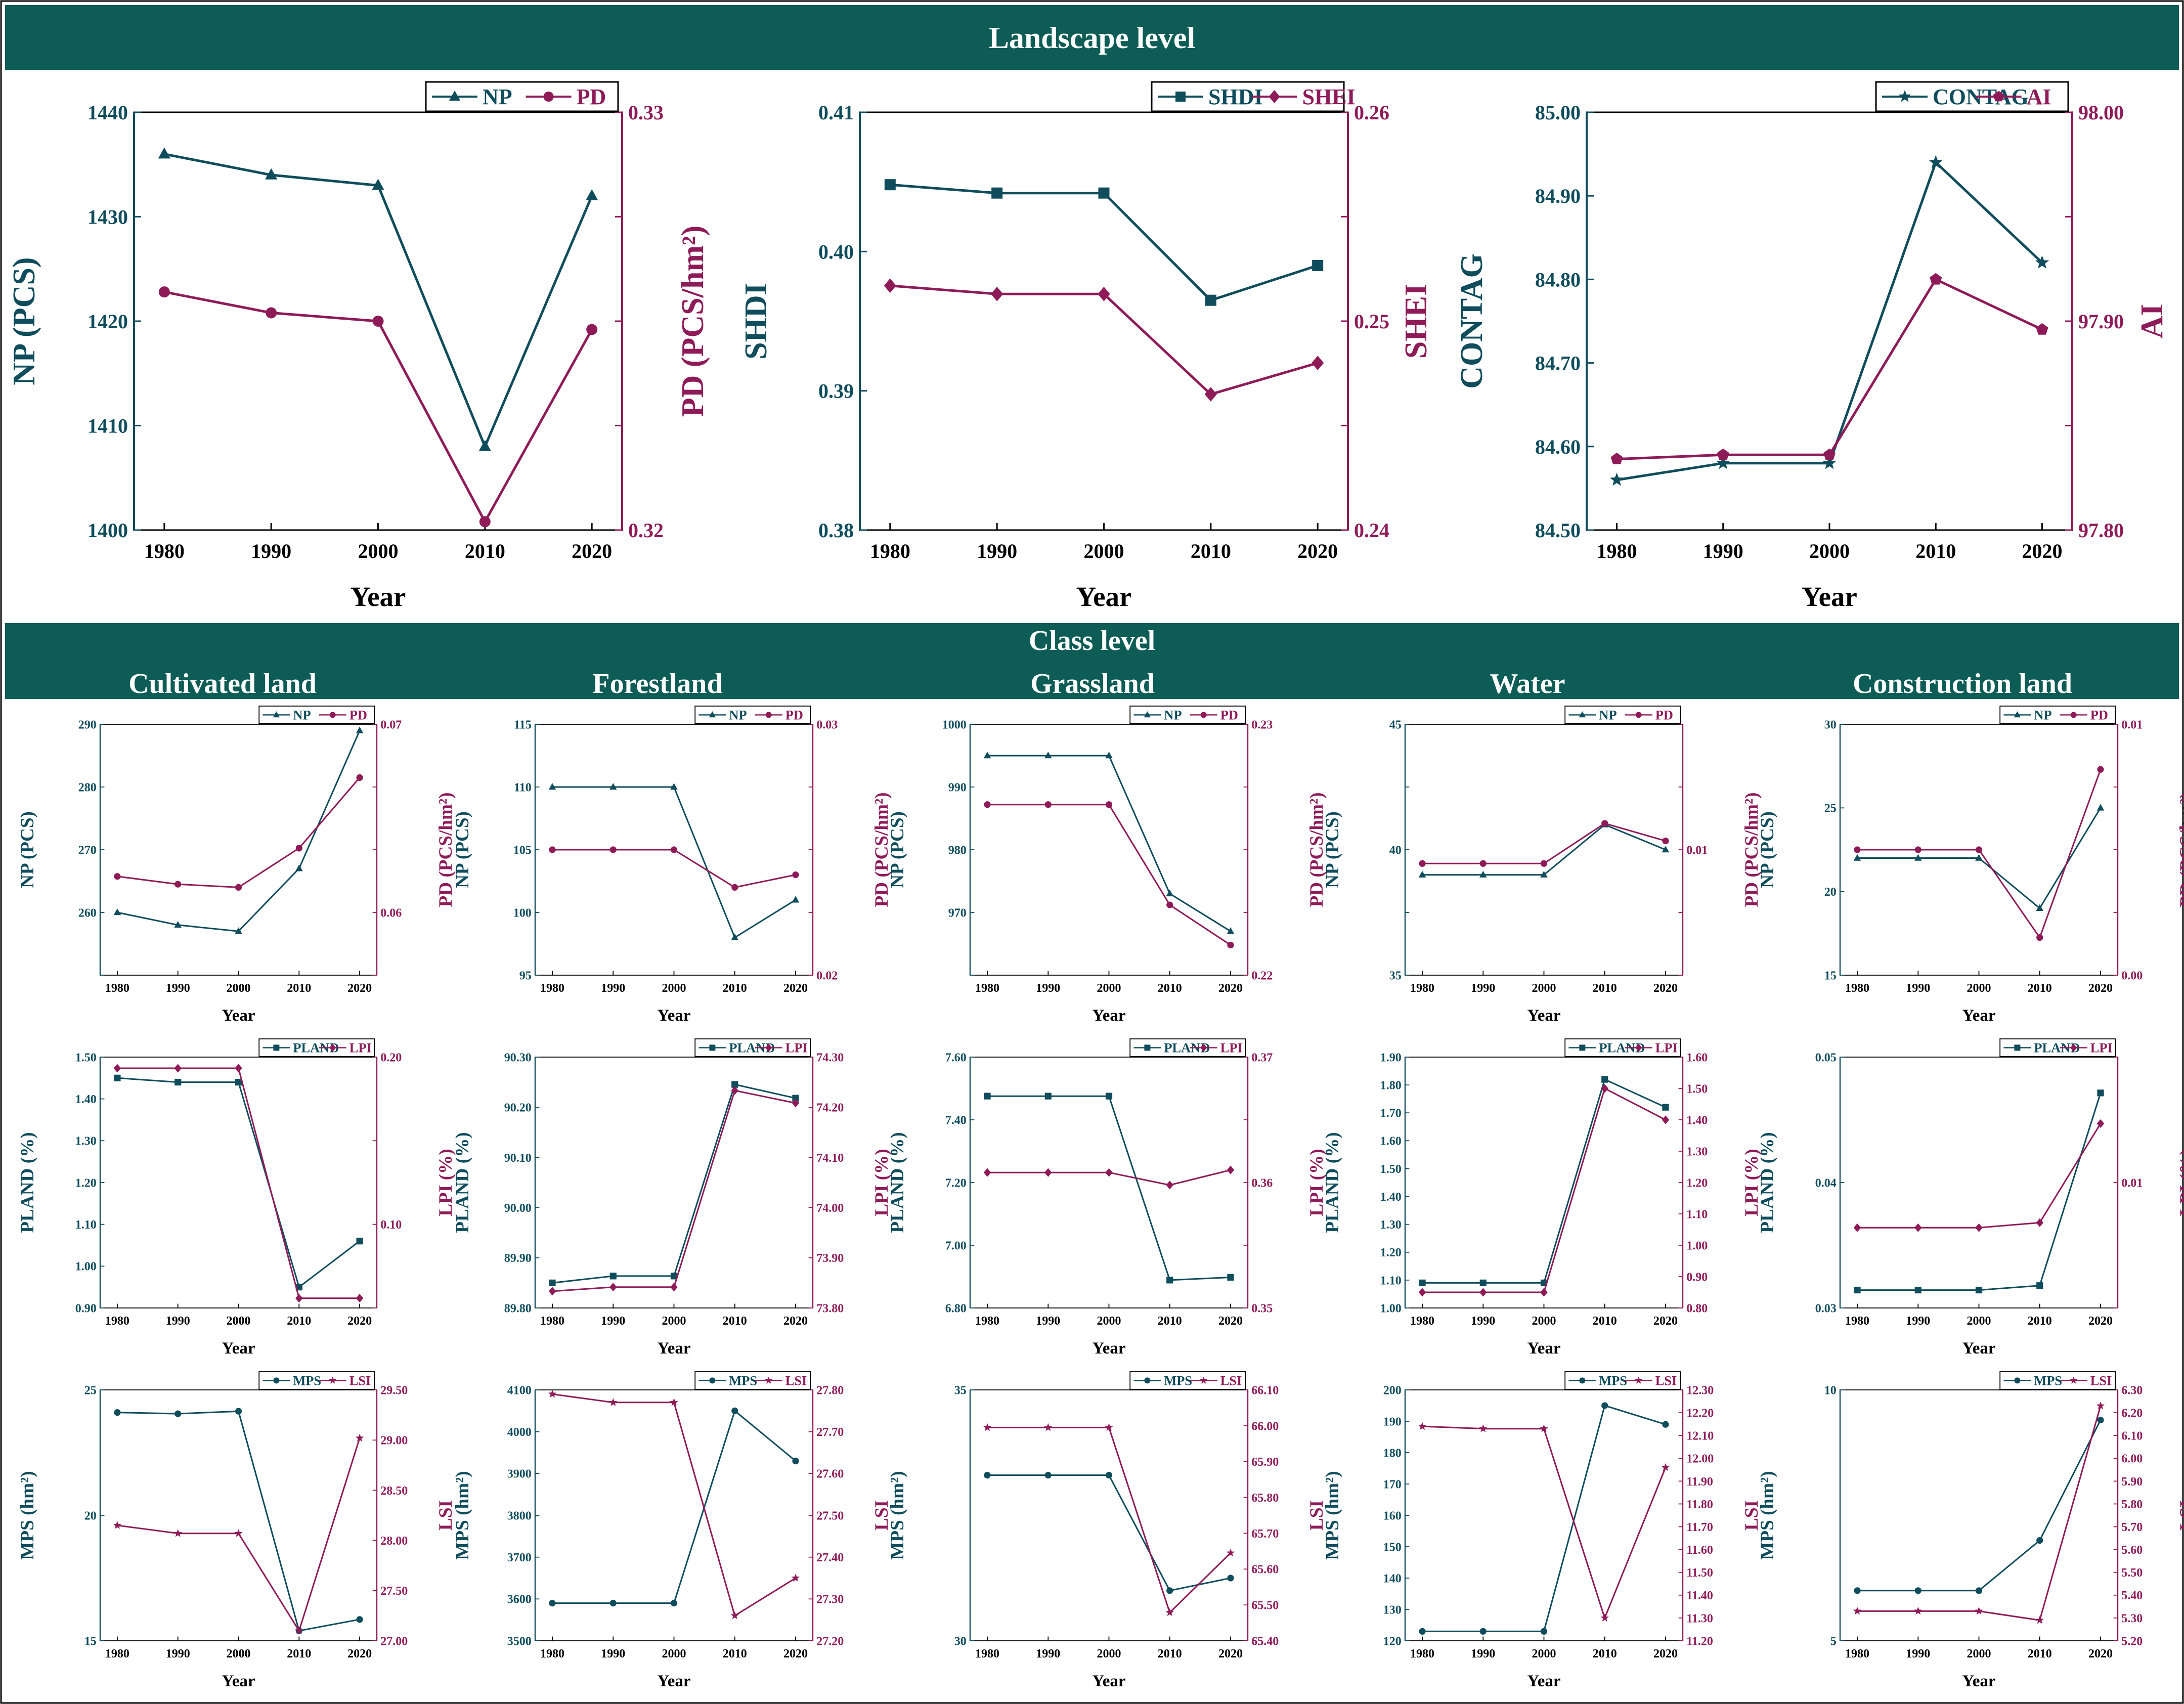 This screenshot has width=2184, height=1704. Describe the element at coordinates (2132, 1596) in the screenshot. I see `right-tick-label: 5.40` at that location.